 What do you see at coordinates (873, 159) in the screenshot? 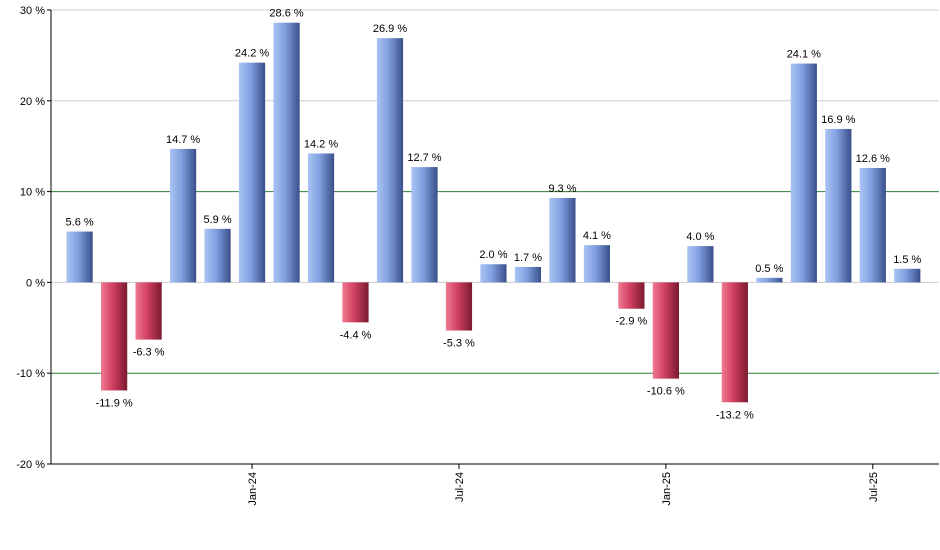
I see `data-label-23: 12.6 %` at bounding box center [873, 159].